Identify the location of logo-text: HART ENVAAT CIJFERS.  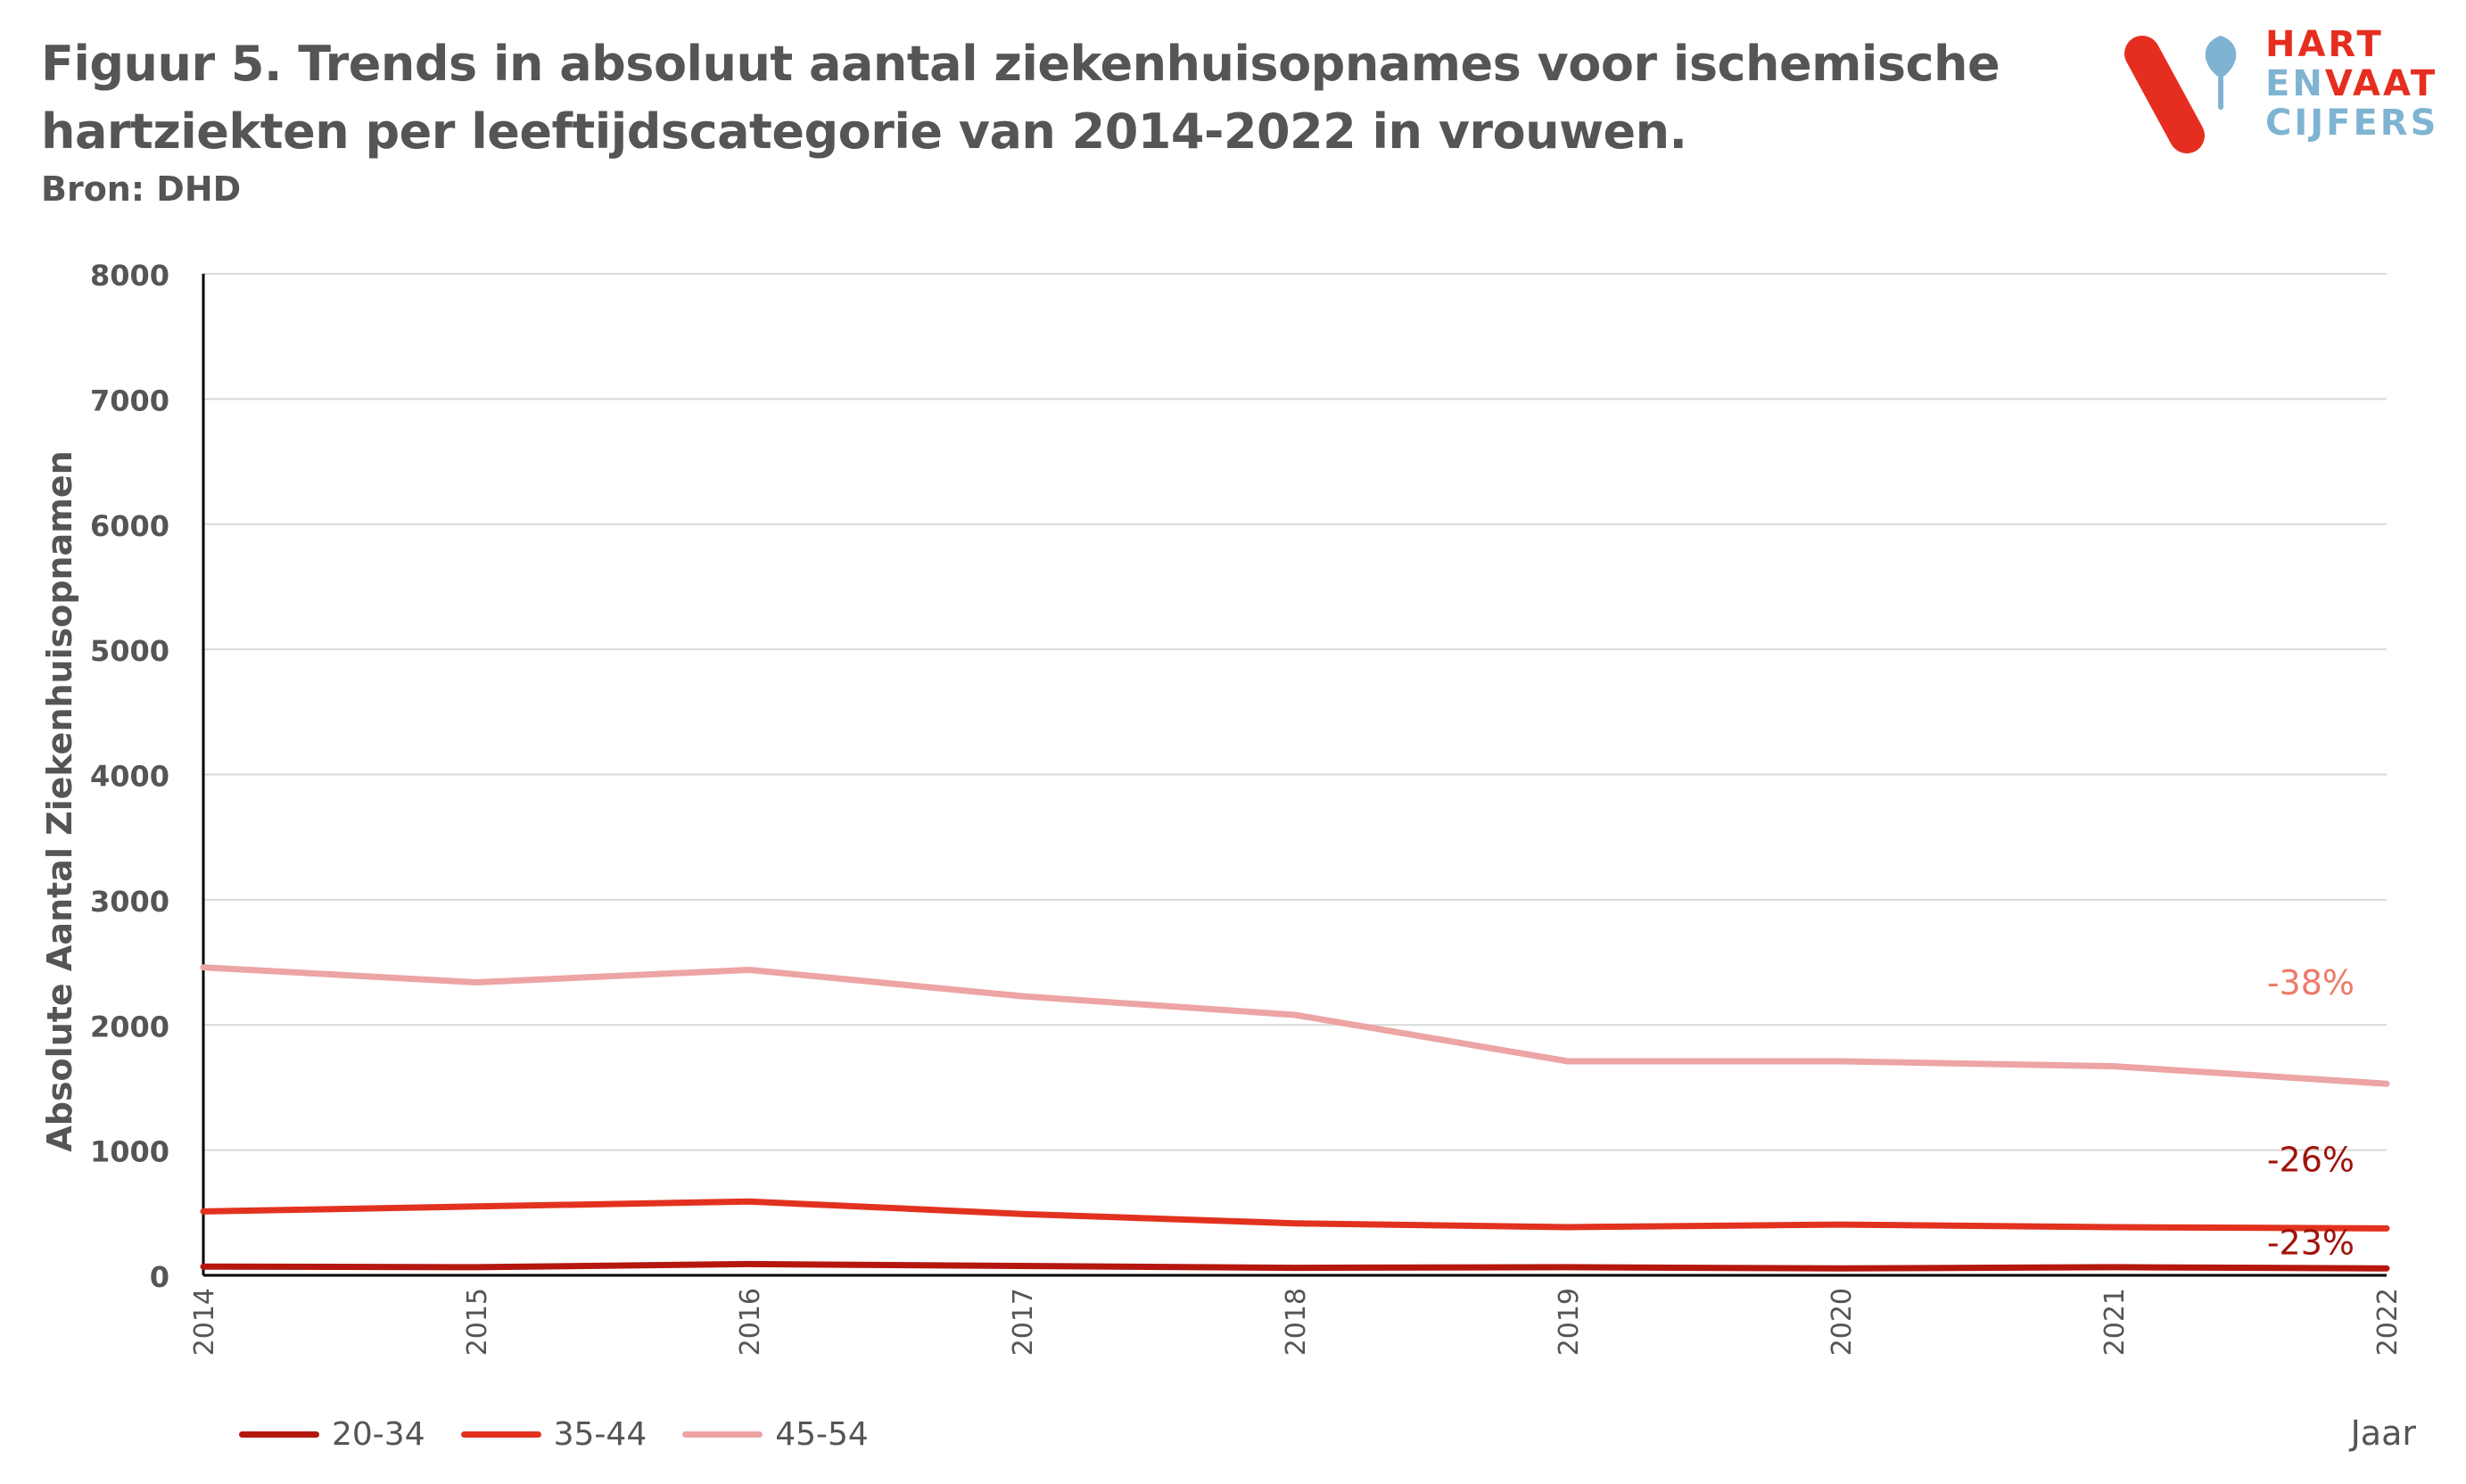
(2351, 84).